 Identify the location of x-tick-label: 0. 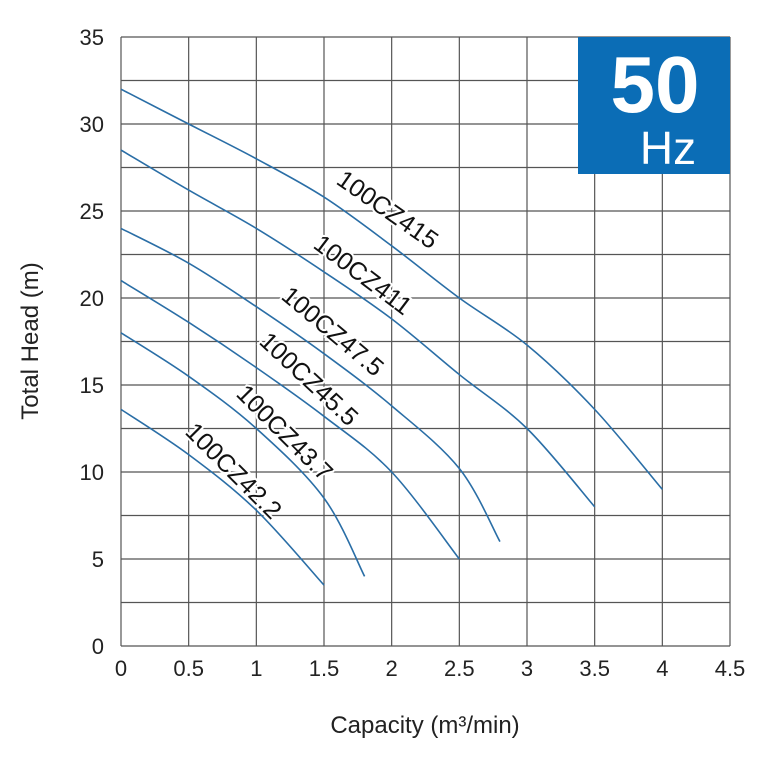
(121, 668).